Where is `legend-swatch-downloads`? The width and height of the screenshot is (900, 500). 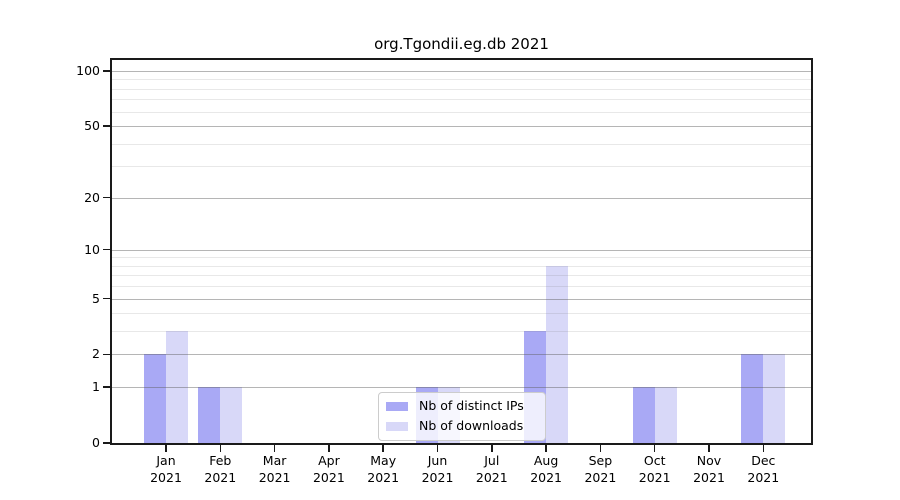 legend-swatch-downloads is located at coordinates (397, 426).